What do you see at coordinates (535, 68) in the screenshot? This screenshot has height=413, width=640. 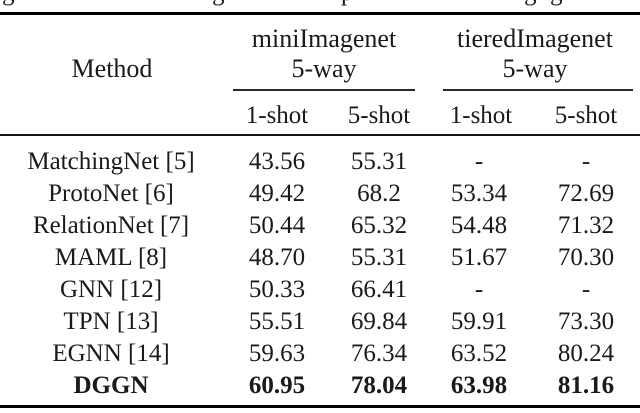 I see `group-subheader-tieredimagenet-5way: 5-way` at bounding box center [535, 68].